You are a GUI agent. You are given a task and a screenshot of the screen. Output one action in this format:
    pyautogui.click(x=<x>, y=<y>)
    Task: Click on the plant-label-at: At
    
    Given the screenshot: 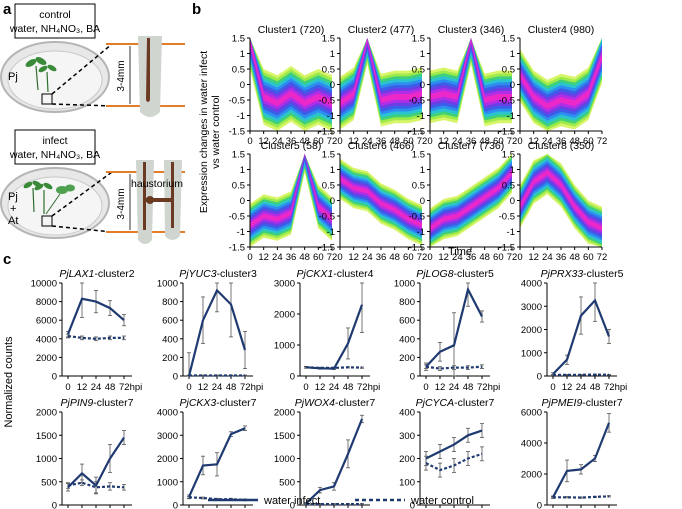 What is the action you would take?
    pyautogui.click(x=13, y=221)
    